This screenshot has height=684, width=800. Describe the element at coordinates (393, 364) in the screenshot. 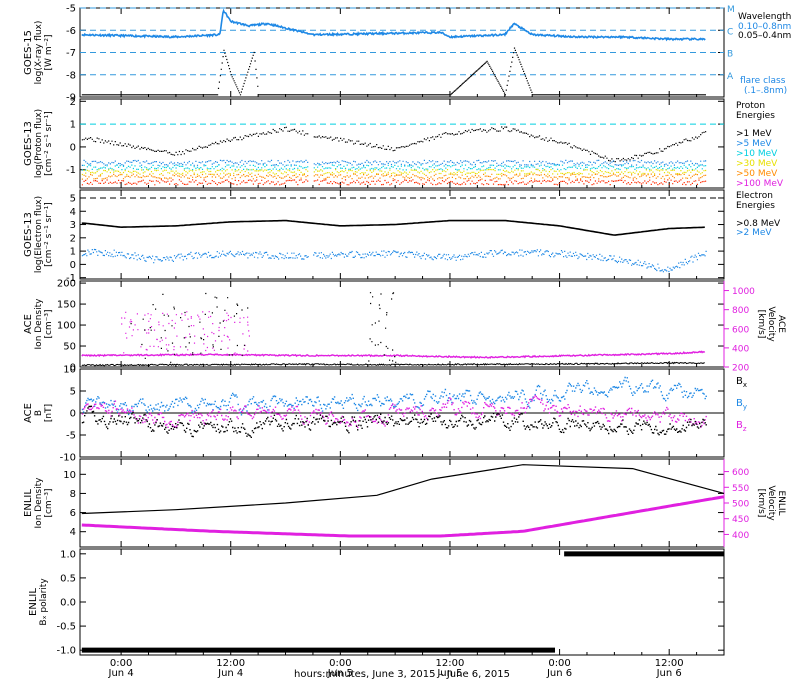

I see `ace-density-series` at that location.